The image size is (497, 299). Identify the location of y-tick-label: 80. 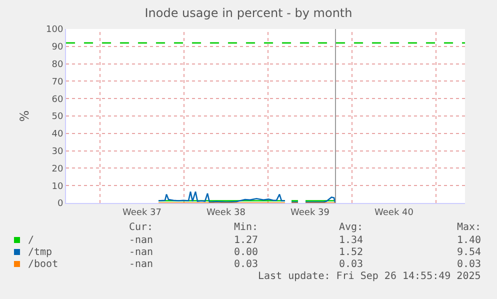
(58, 65).